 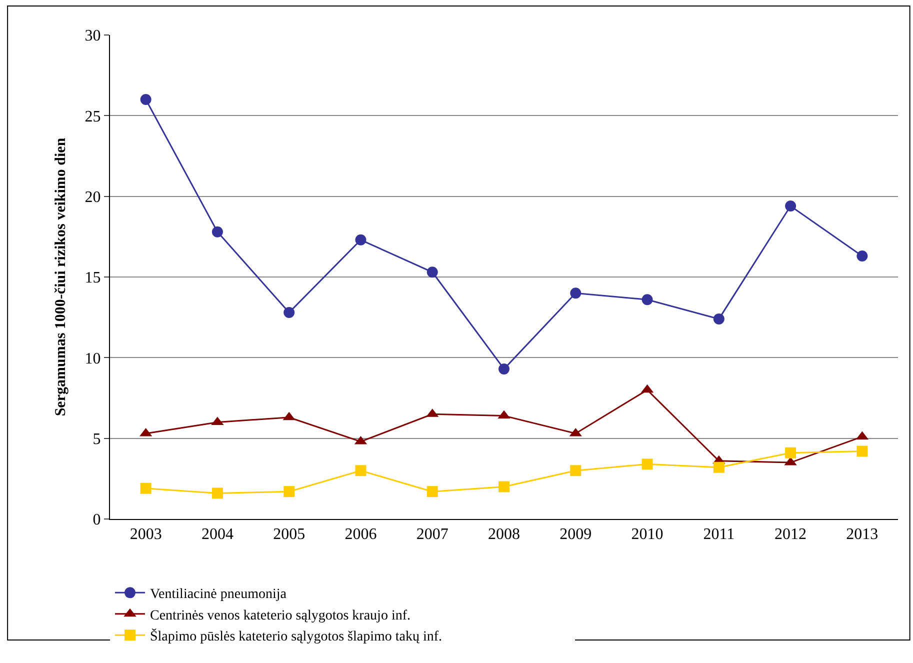 I want to click on x-tick-label: 2005, so click(x=289, y=535).